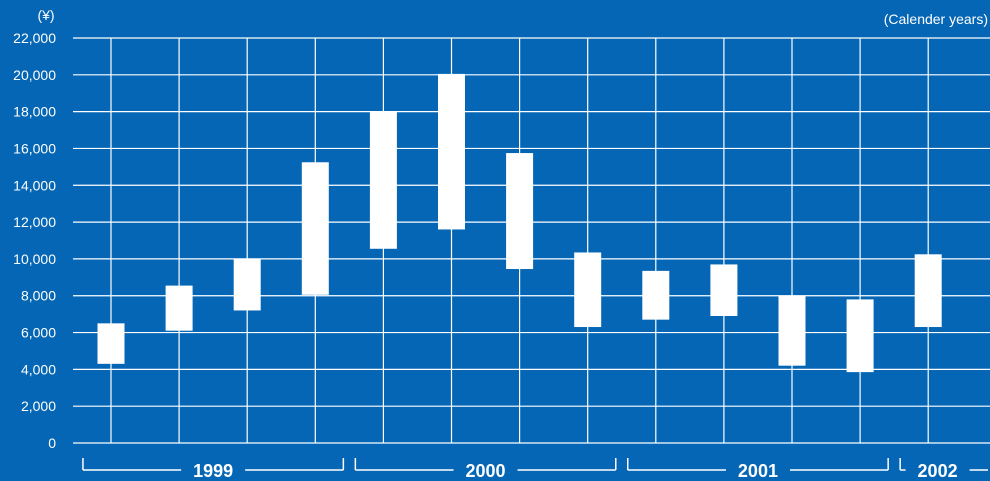  What do you see at coordinates (213, 471) in the screenshot?
I see `year-label: 1999` at bounding box center [213, 471].